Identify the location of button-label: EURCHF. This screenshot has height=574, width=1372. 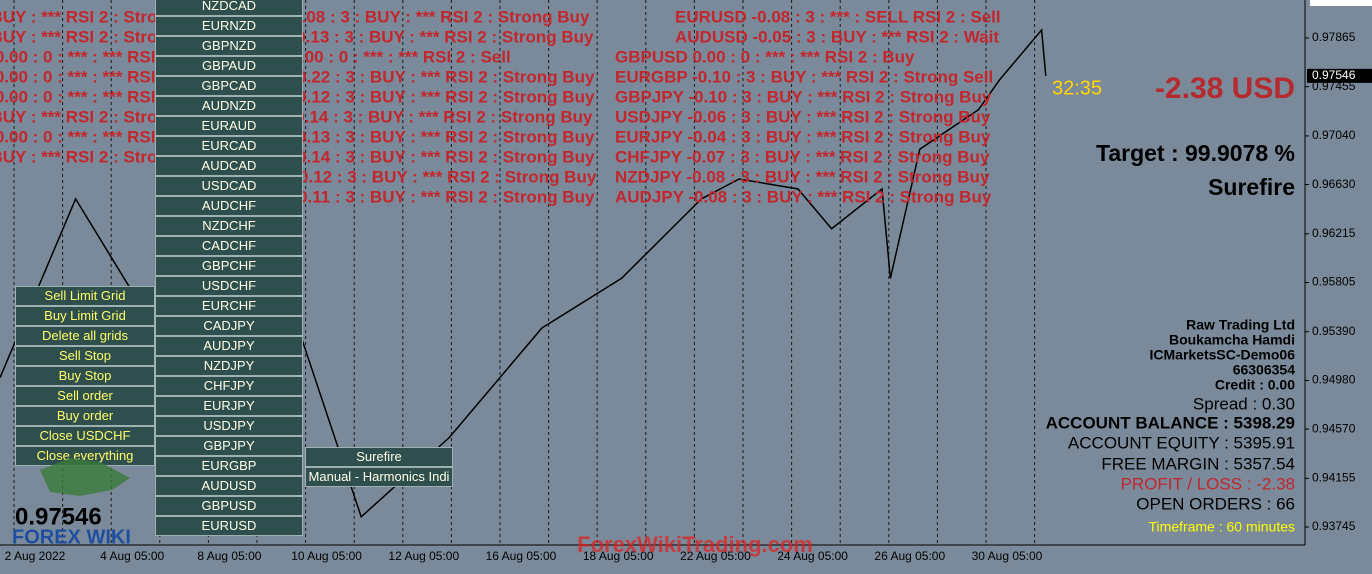
(229, 305).